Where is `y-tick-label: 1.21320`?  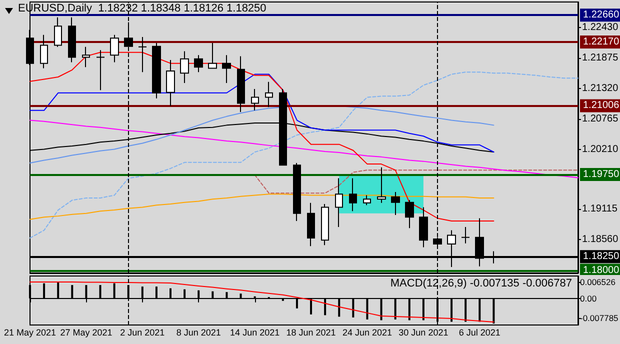 y-tick-label: 1.21320 is located at coordinates (600, 88).